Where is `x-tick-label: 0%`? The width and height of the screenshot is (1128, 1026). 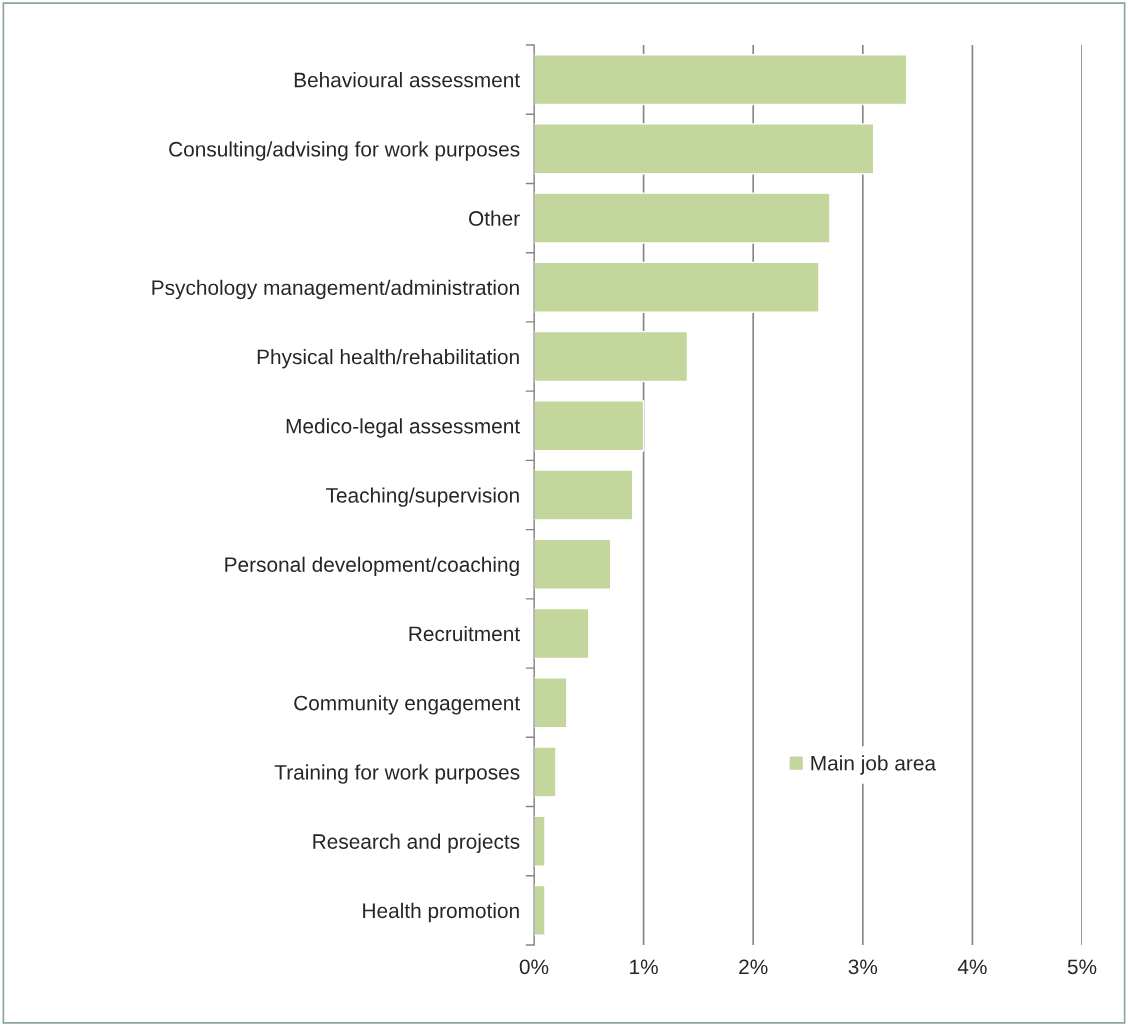
x-tick-label: 0% is located at coordinates (534, 967).